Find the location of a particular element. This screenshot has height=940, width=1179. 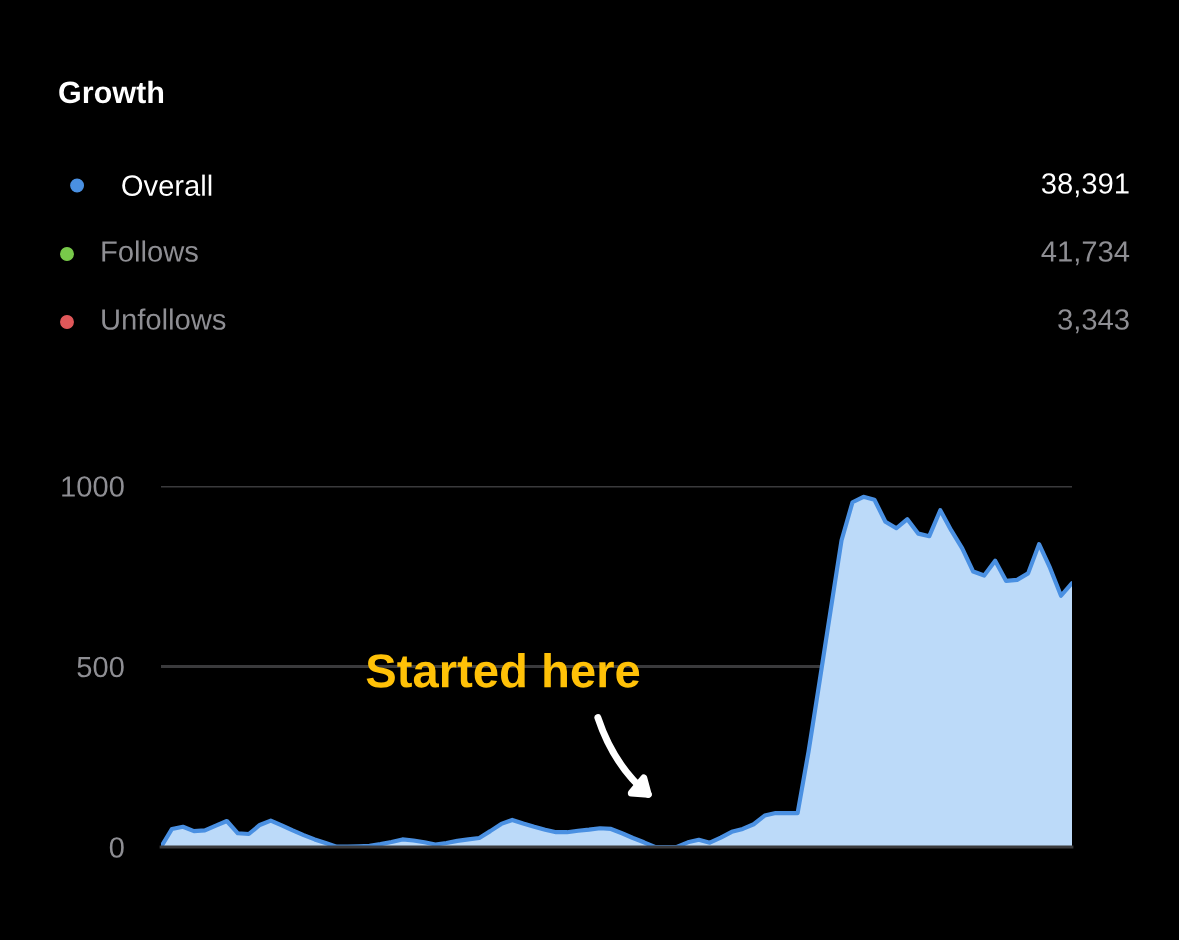

annotation: Started here is located at coordinates (503, 670).